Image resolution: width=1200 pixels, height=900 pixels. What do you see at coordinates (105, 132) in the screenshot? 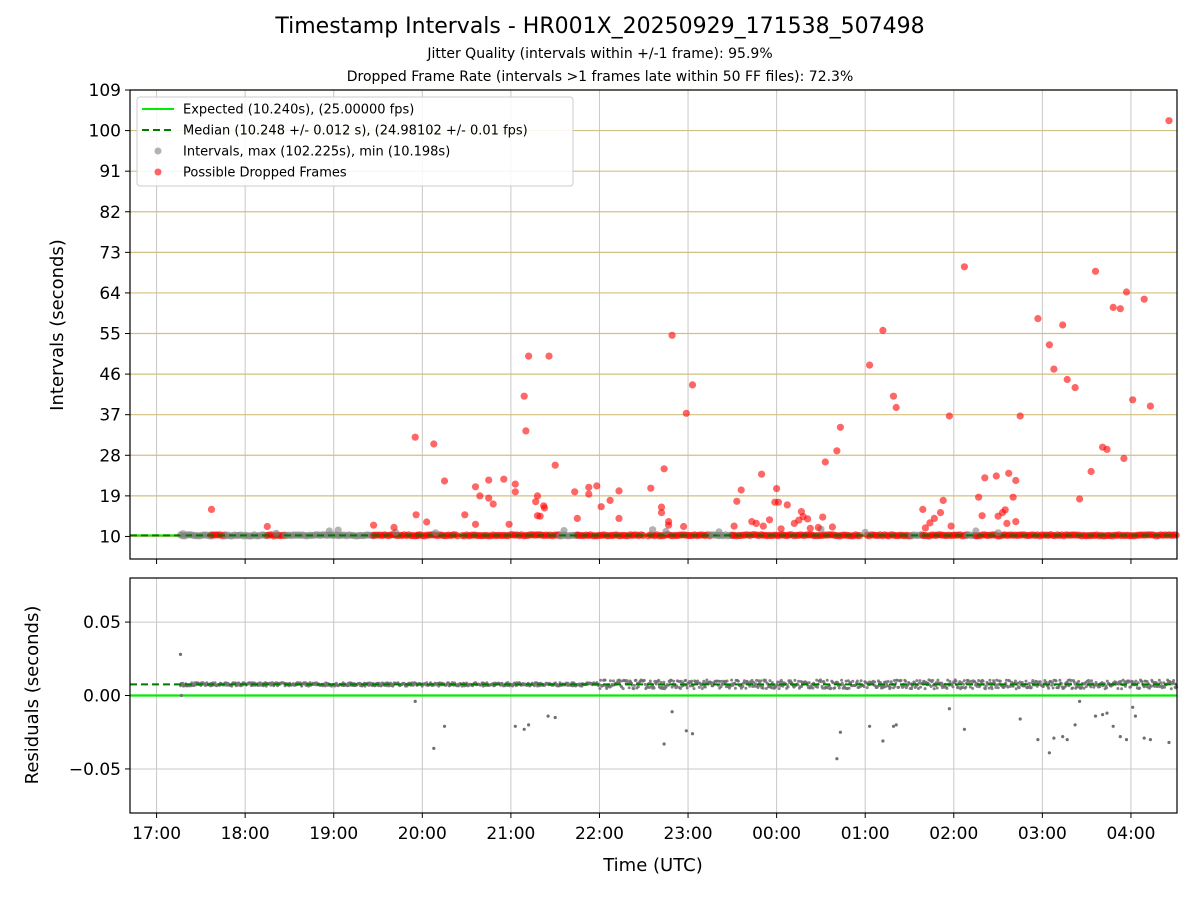
I see `top-y-tick-label: 100` at bounding box center [105, 132].